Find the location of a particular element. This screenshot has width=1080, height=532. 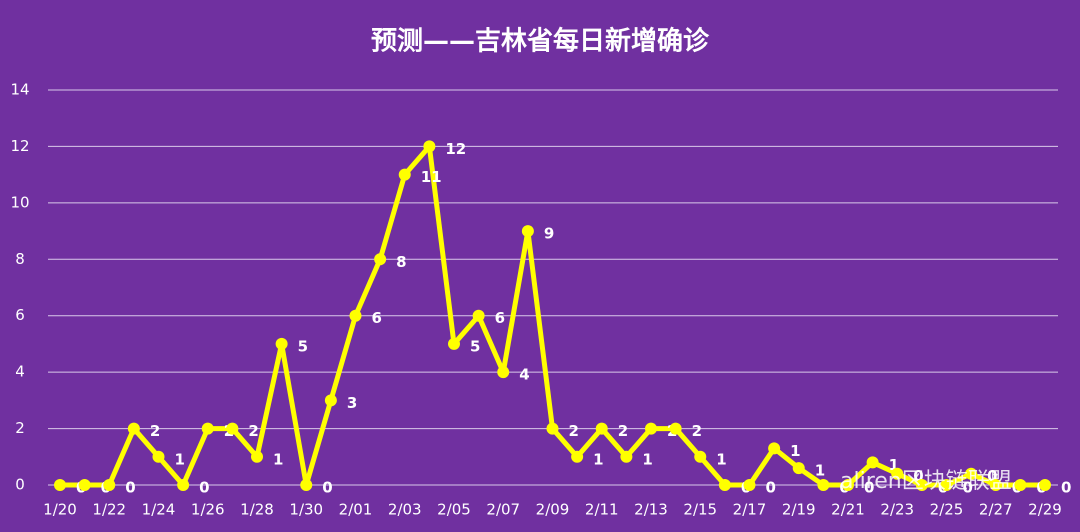

y-tick-label: 10 is located at coordinates (19, 202).